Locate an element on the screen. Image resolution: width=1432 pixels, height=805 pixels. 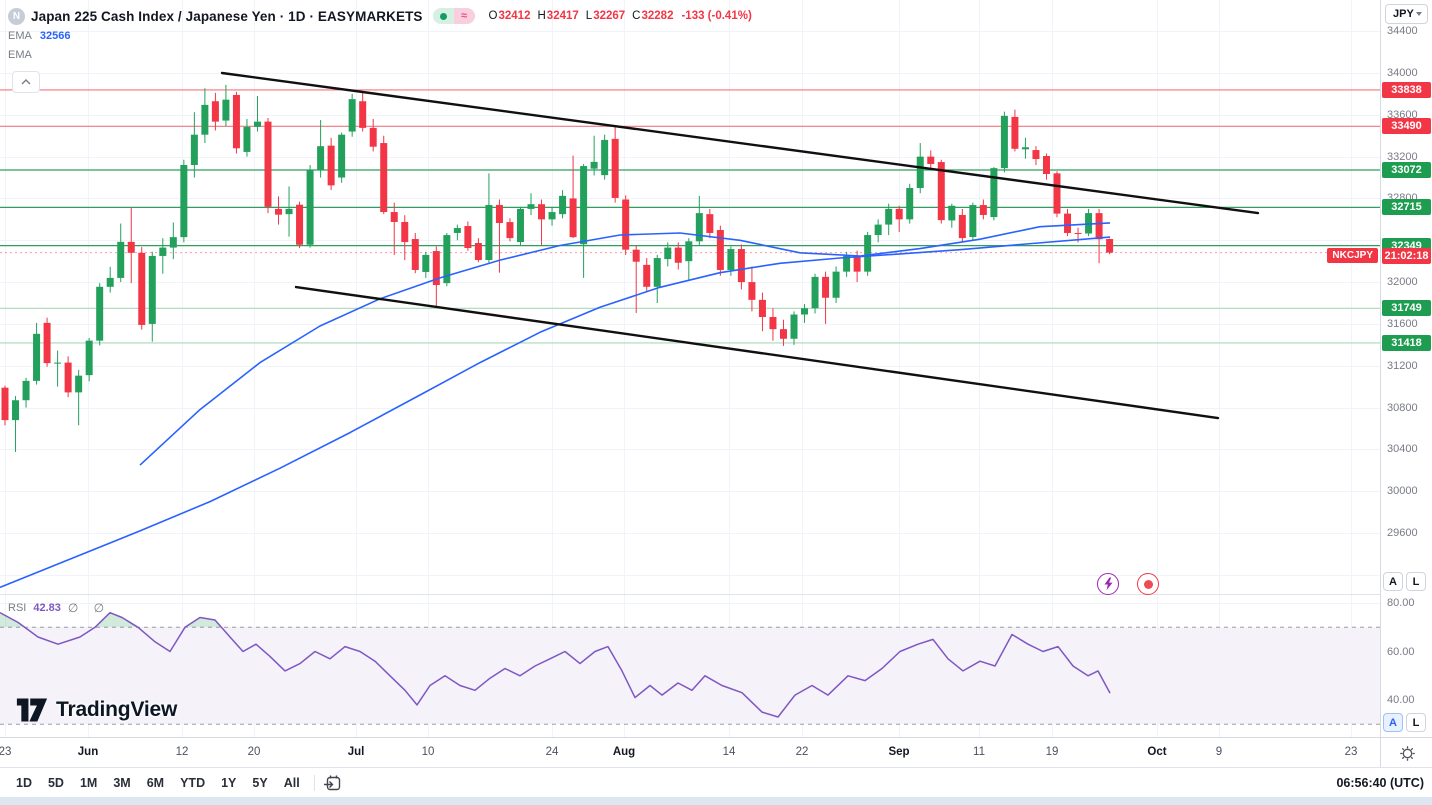
range-button-6m: 6M is located at coordinates (155, 783).